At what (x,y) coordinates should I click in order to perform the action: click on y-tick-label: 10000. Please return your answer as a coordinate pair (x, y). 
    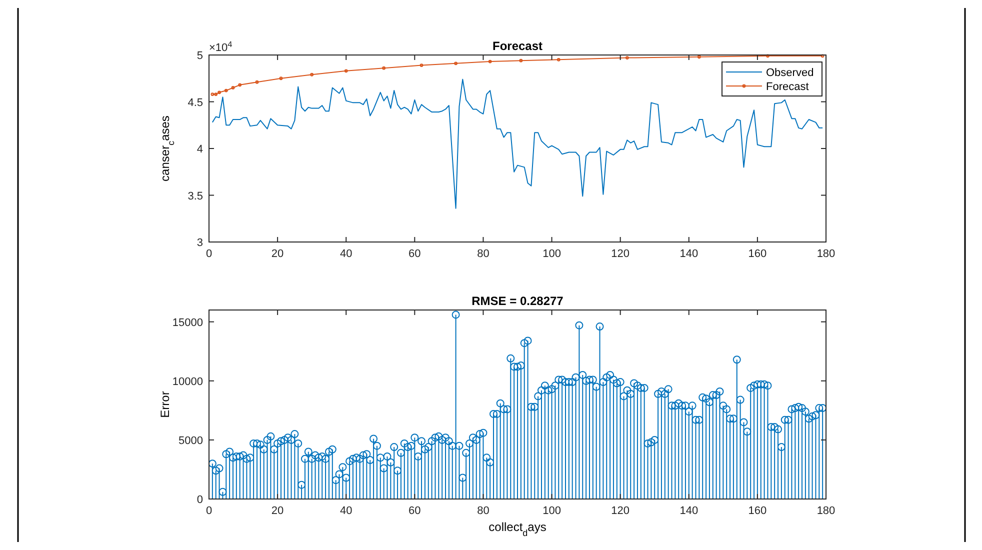
    Looking at the image, I should click on (187, 382).